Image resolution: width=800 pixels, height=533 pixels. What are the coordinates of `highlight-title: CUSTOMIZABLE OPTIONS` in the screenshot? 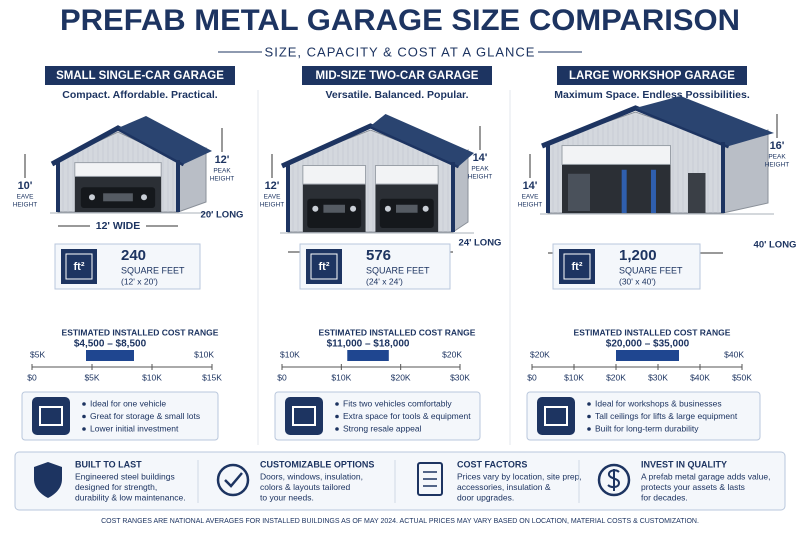 It's located at (317, 464).